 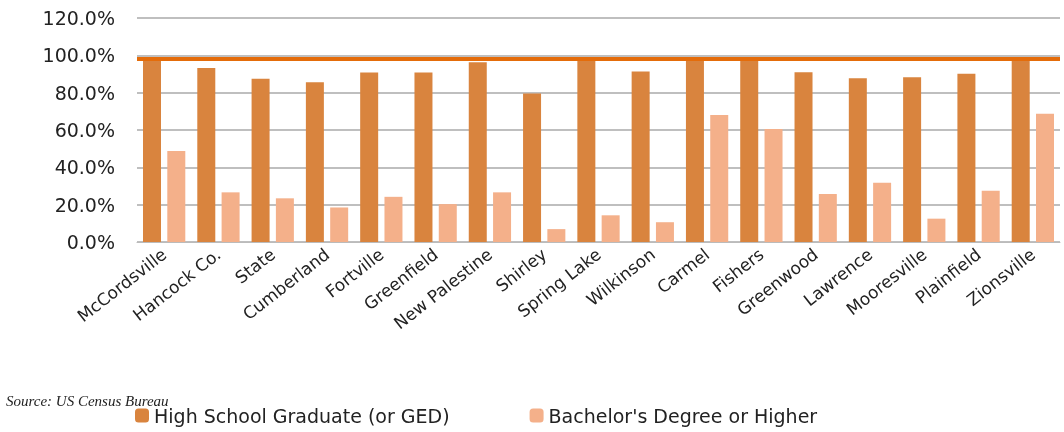 What do you see at coordinates (84, 167) in the screenshot?
I see `y-tick-label: 40.0%` at bounding box center [84, 167].